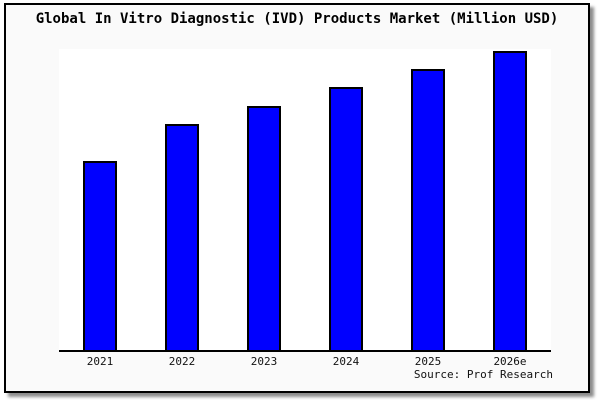 The image size is (600, 400). I want to click on x-axis-labels: 2021 2022 2023 2024 2025 2026e, so click(305, 361).